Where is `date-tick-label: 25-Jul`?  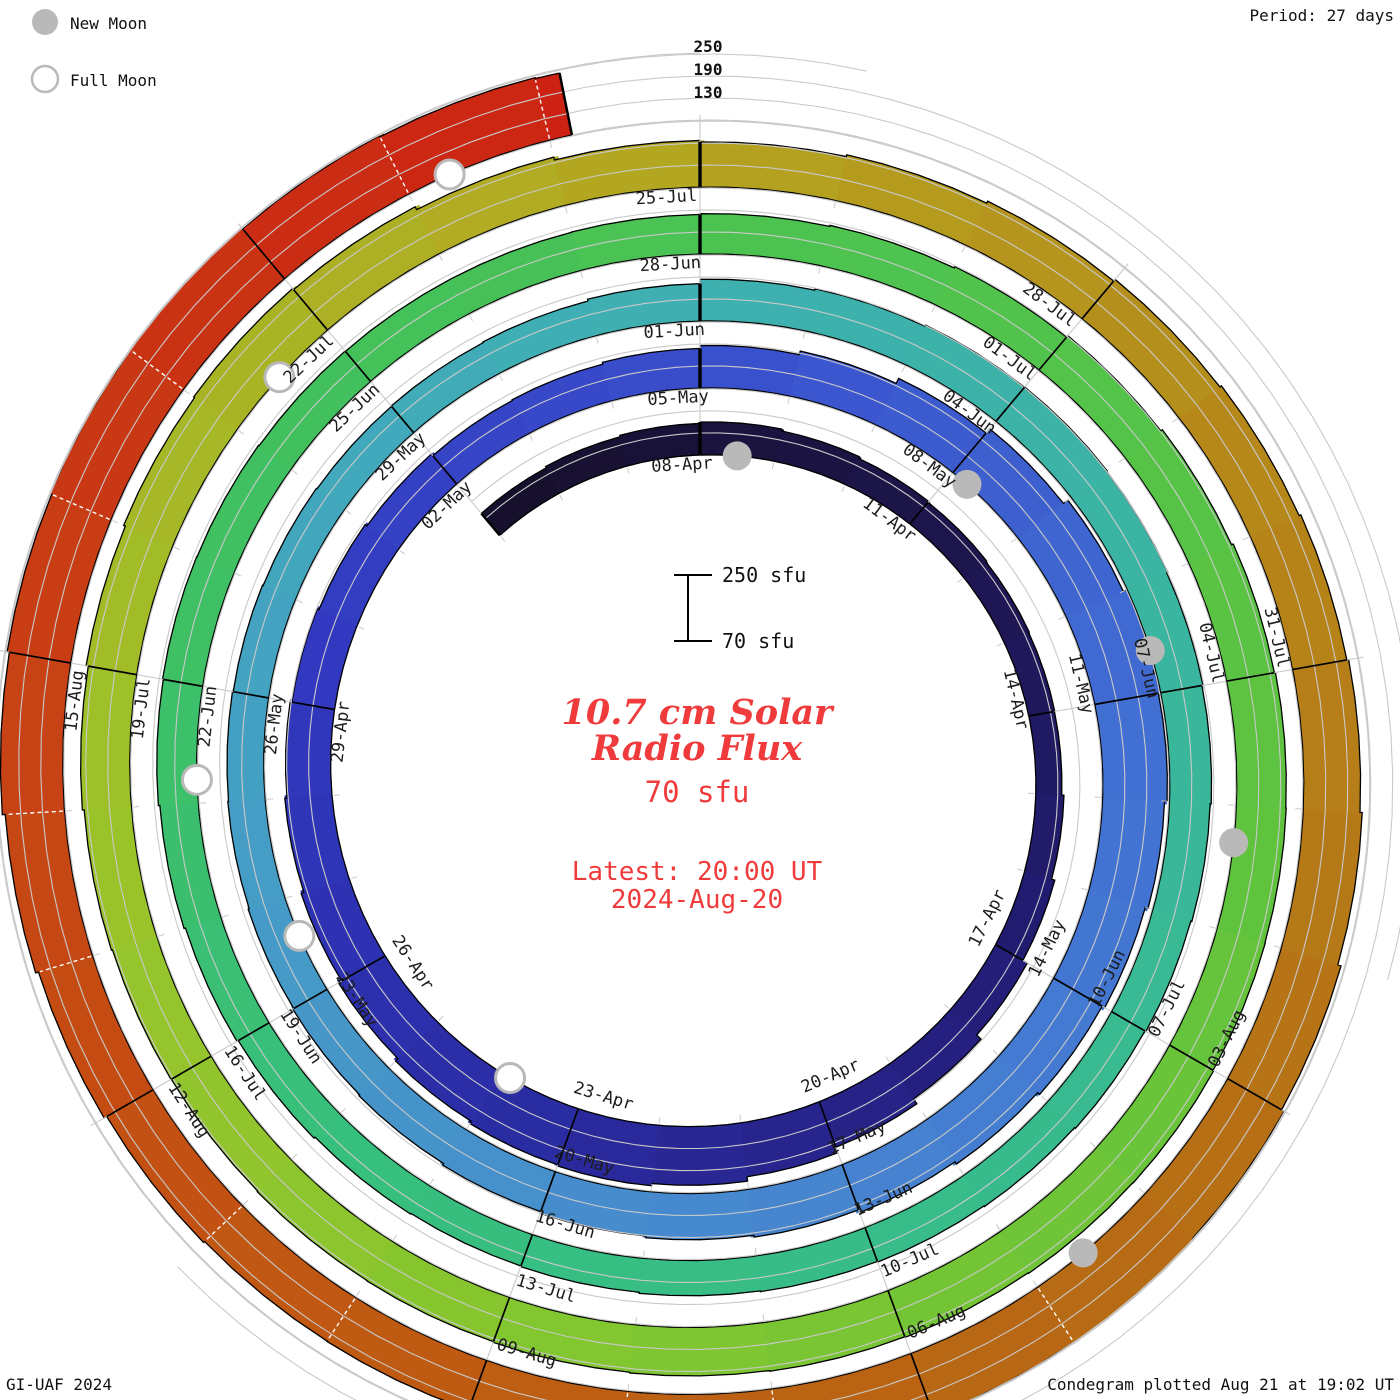 date-tick-label: 25-Jul is located at coordinates (666, 198).